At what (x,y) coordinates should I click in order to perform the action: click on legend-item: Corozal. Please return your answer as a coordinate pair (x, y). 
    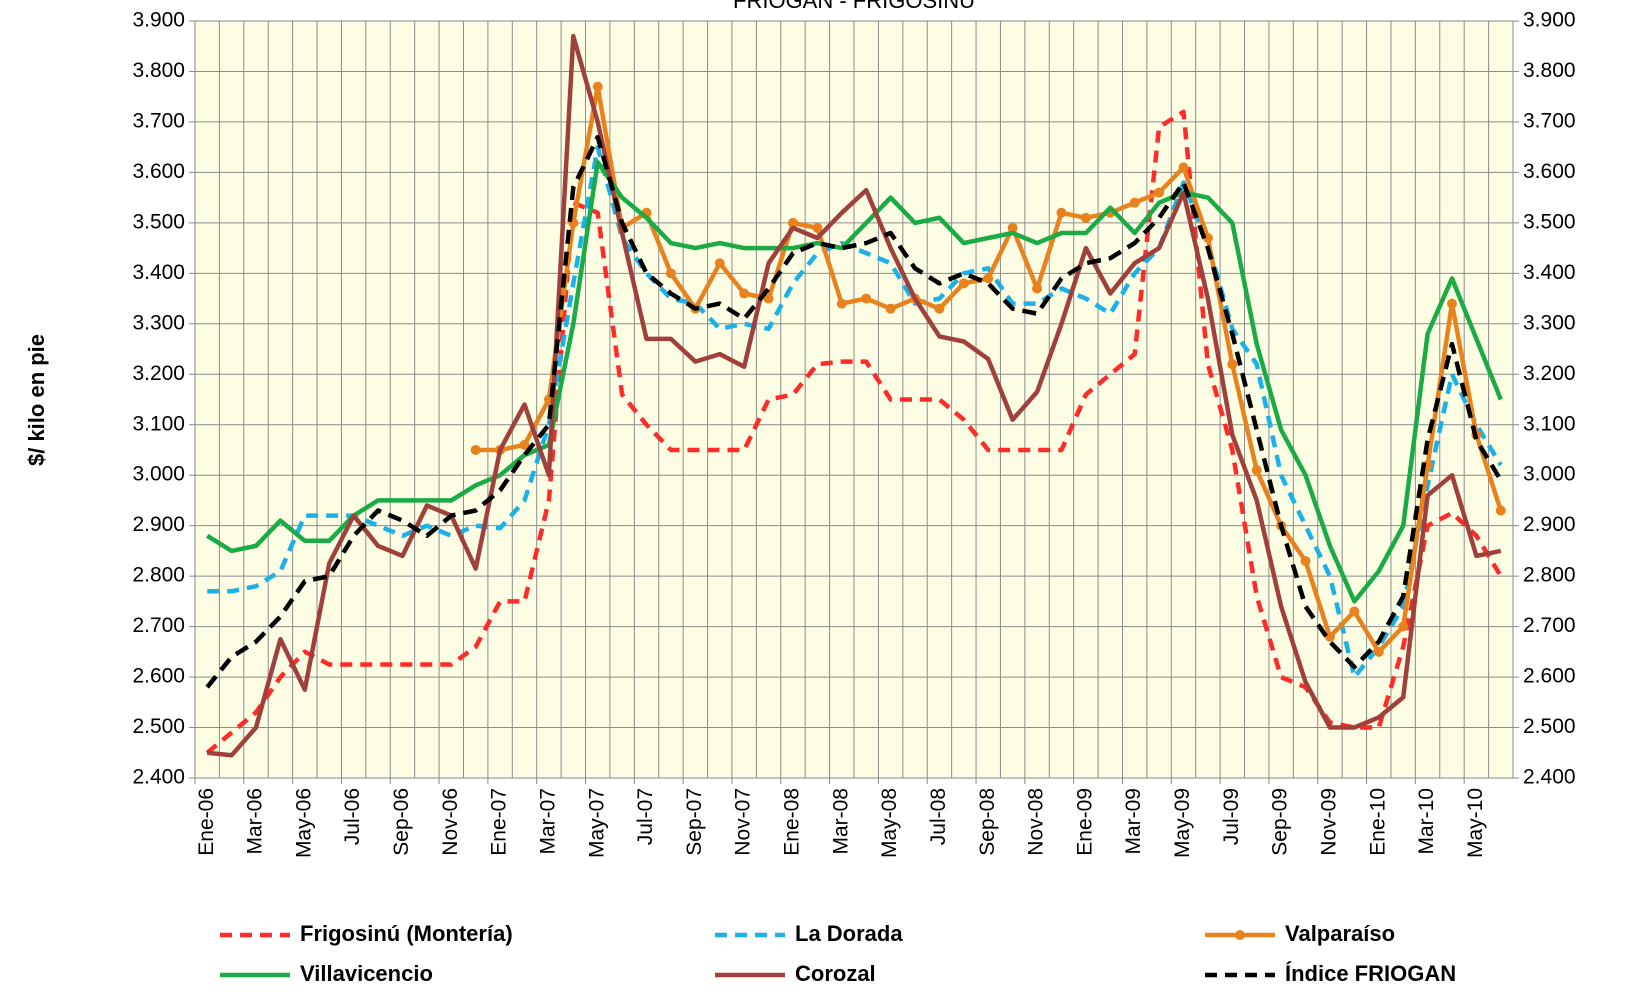
    Looking at the image, I should click on (795, 973).